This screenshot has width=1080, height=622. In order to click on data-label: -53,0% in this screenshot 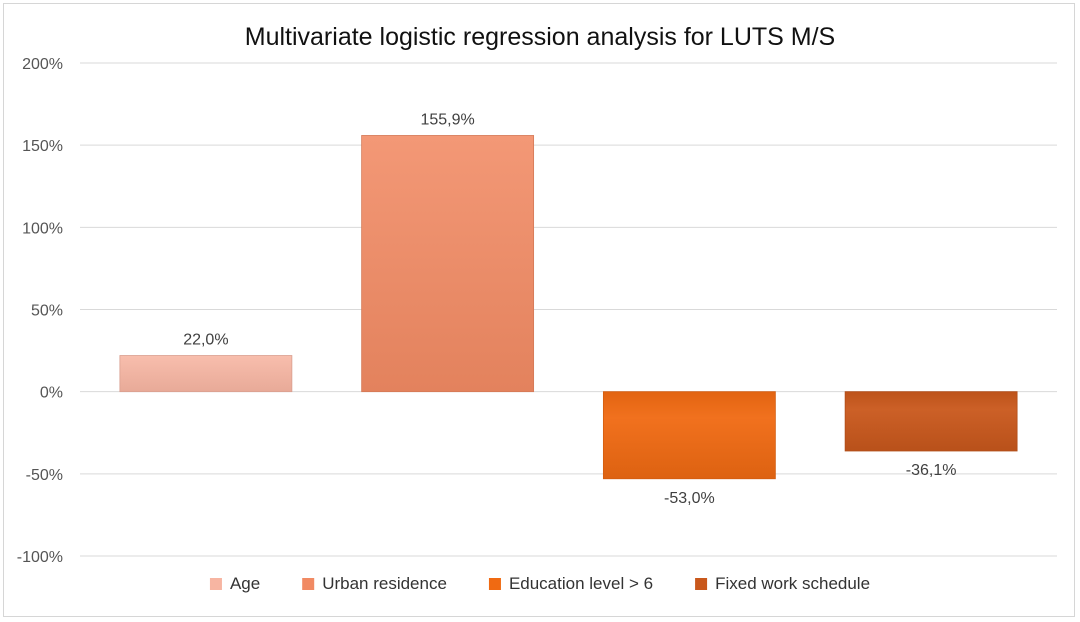, I will do `click(689, 498)`.